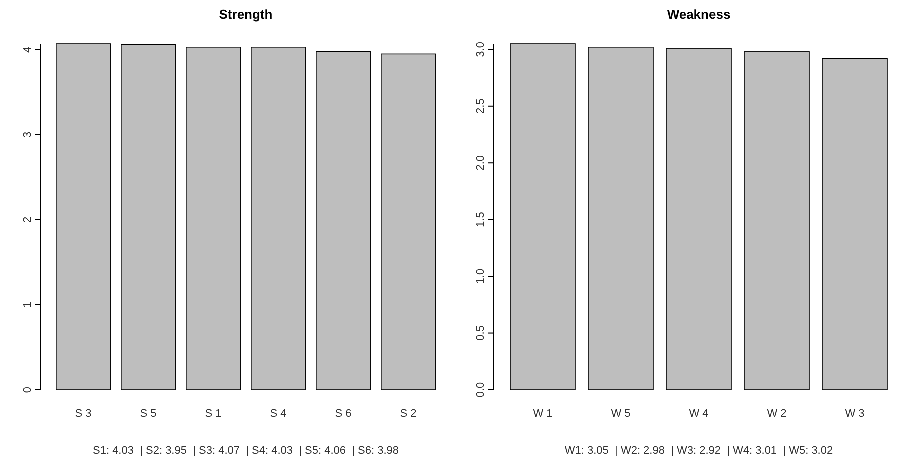 This screenshot has width=922, height=464. Describe the element at coordinates (28, 220) in the screenshot. I see `y-tick-label: 2` at that location.